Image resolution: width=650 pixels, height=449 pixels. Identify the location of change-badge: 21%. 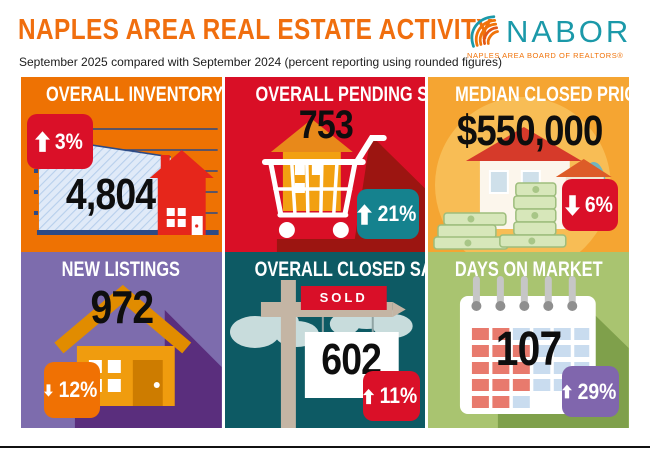
(387, 214).